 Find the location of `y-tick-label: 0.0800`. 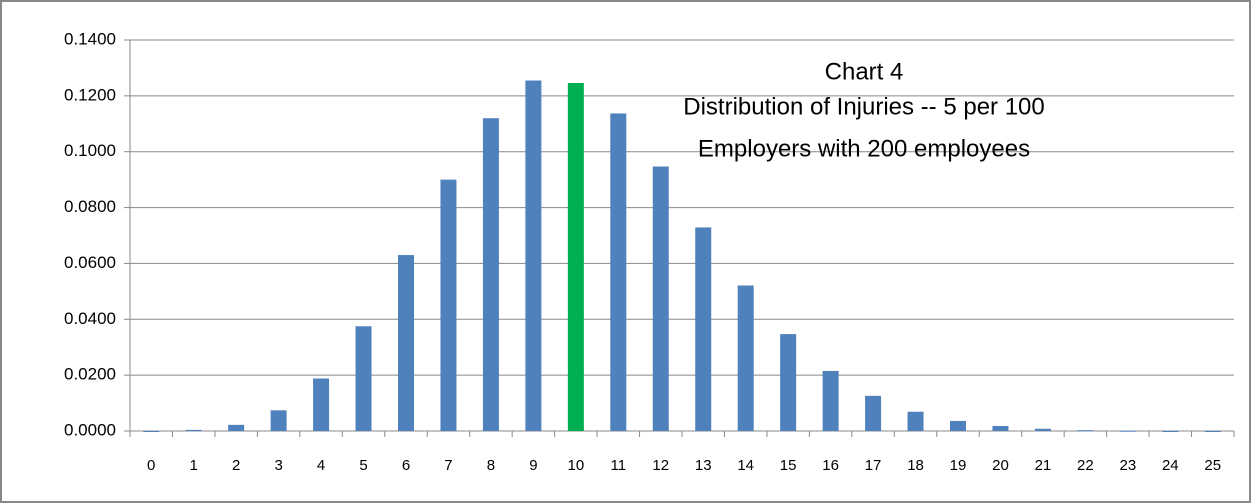

y-tick-label: 0.0800 is located at coordinates (90, 206).